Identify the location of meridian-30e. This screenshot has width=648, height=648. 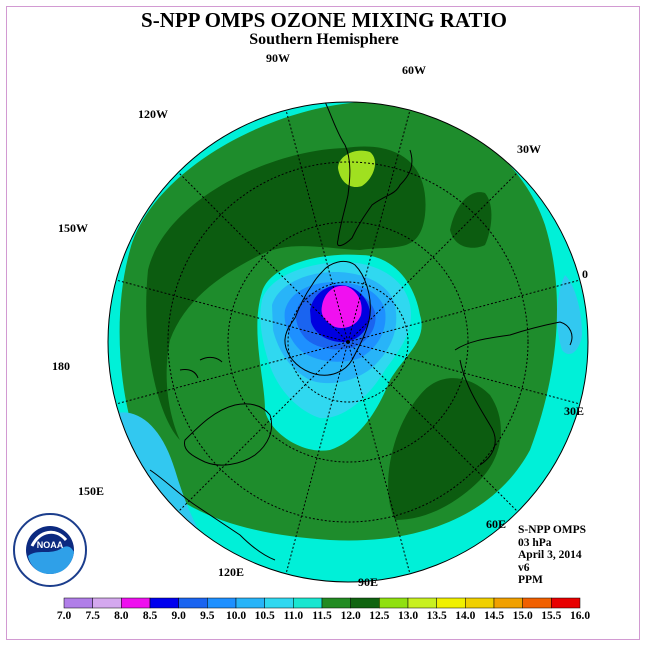
(464, 373).